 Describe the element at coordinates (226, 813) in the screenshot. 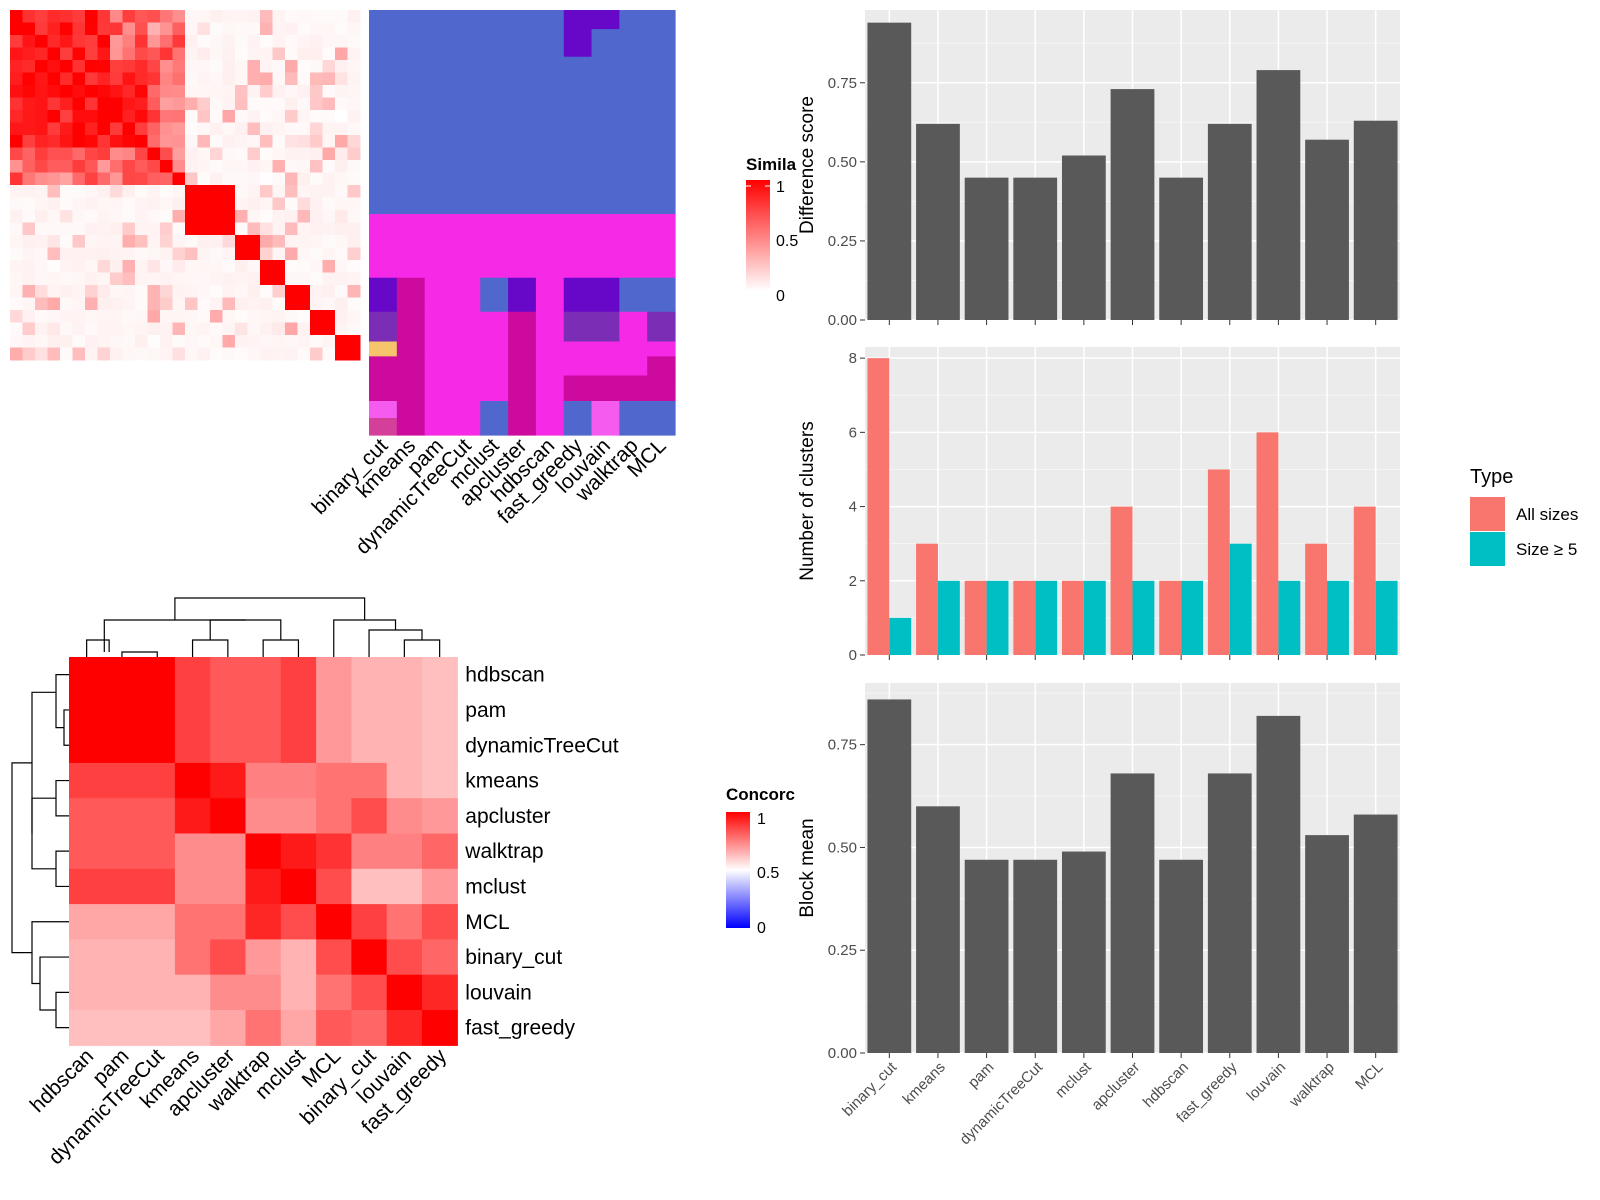

I see `concordance-dendrogram` at that location.